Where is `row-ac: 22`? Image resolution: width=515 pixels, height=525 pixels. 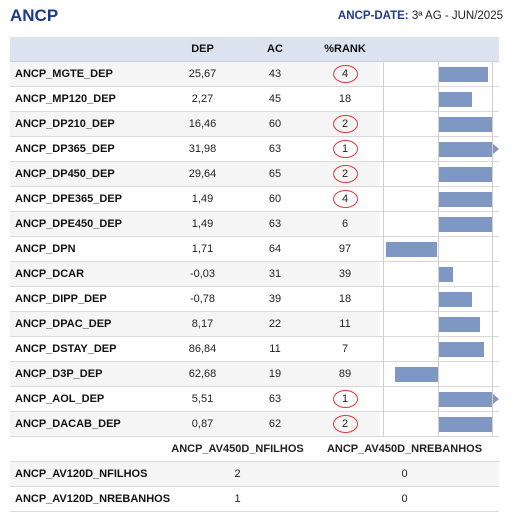 row-ac: 22 is located at coordinates (275, 324).